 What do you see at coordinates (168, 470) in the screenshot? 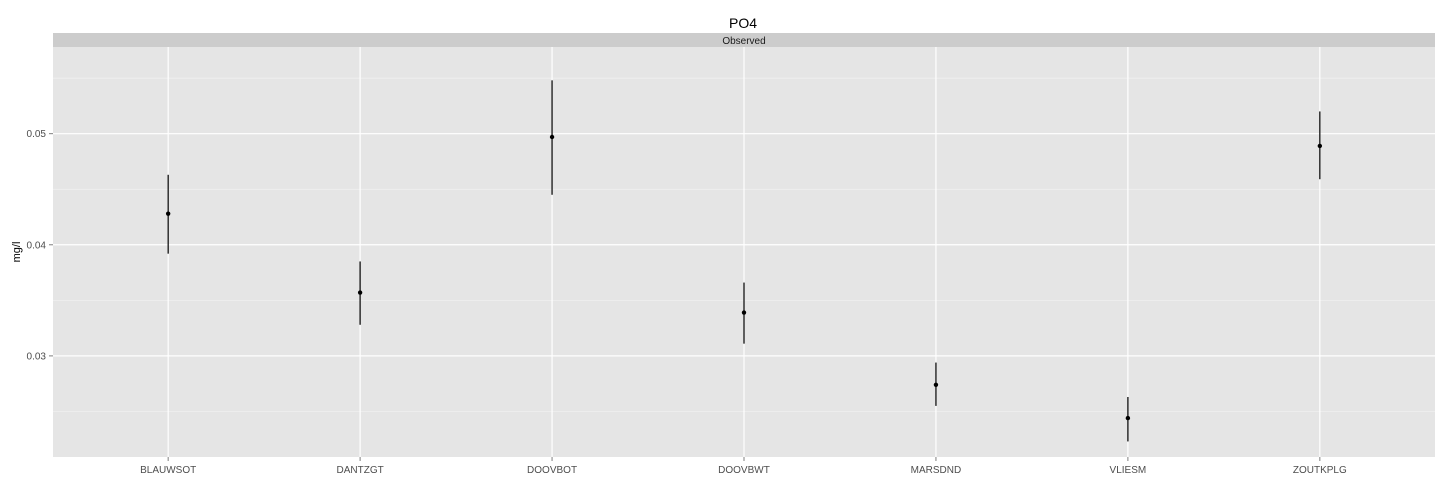
I see `x-tick-label: BLAUWSOT` at bounding box center [168, 470].